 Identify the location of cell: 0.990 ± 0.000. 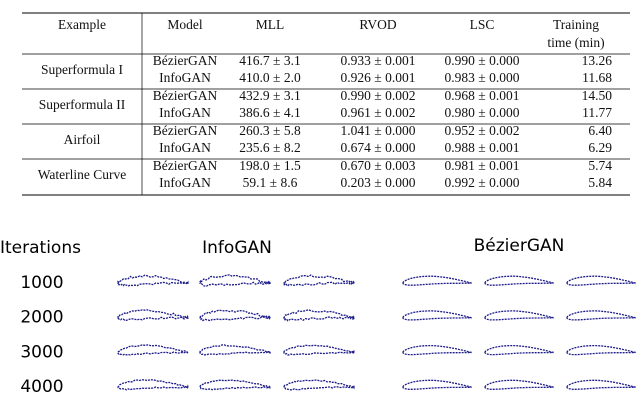
(482, 60).